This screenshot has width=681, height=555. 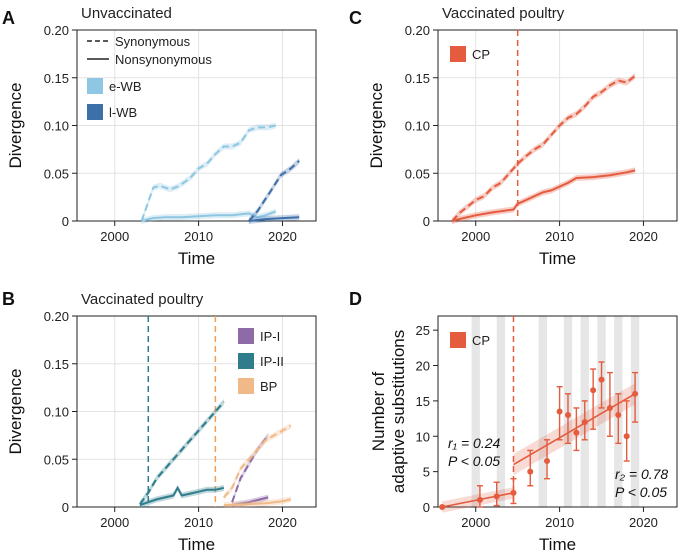 I want to click on legend-label: IP-I, so click(x=270, y=336).